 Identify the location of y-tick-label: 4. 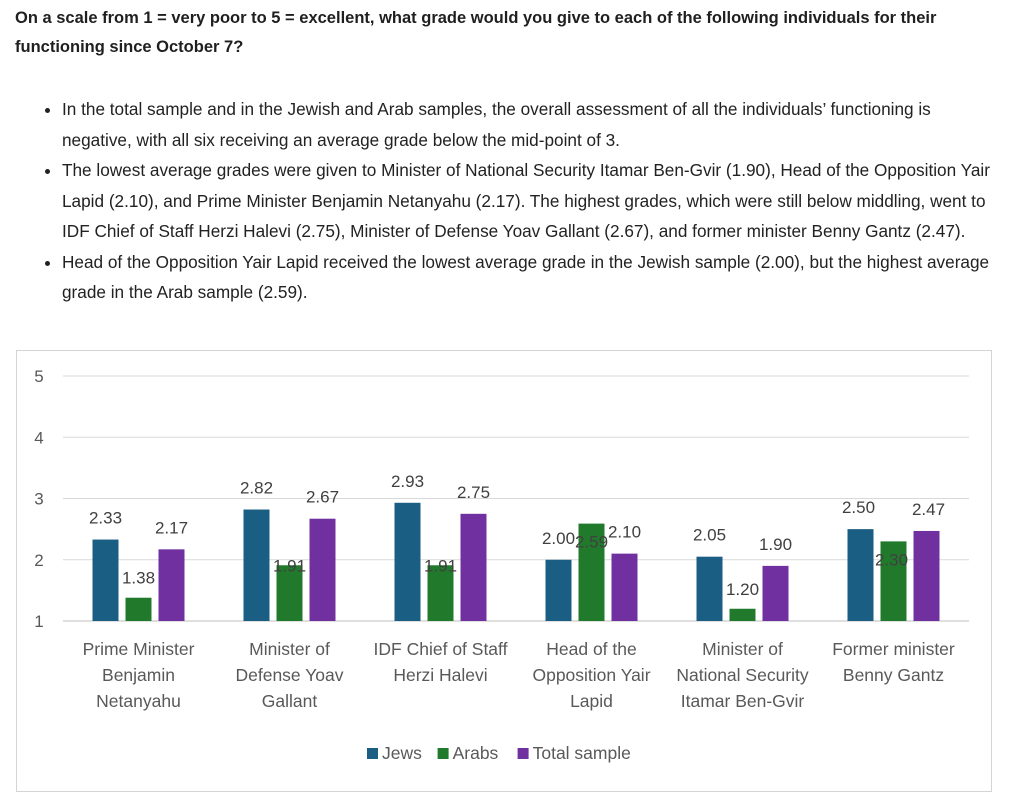
(38, 437).